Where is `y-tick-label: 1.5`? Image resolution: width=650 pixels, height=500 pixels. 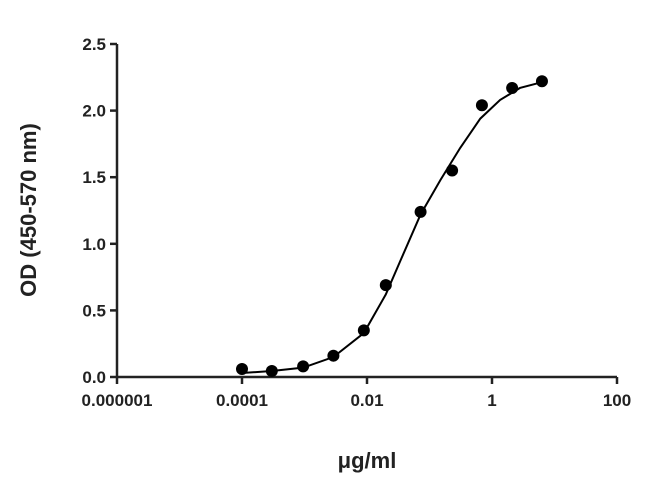 y-tick-label: 1.5 is located at coordinates (94, 177).